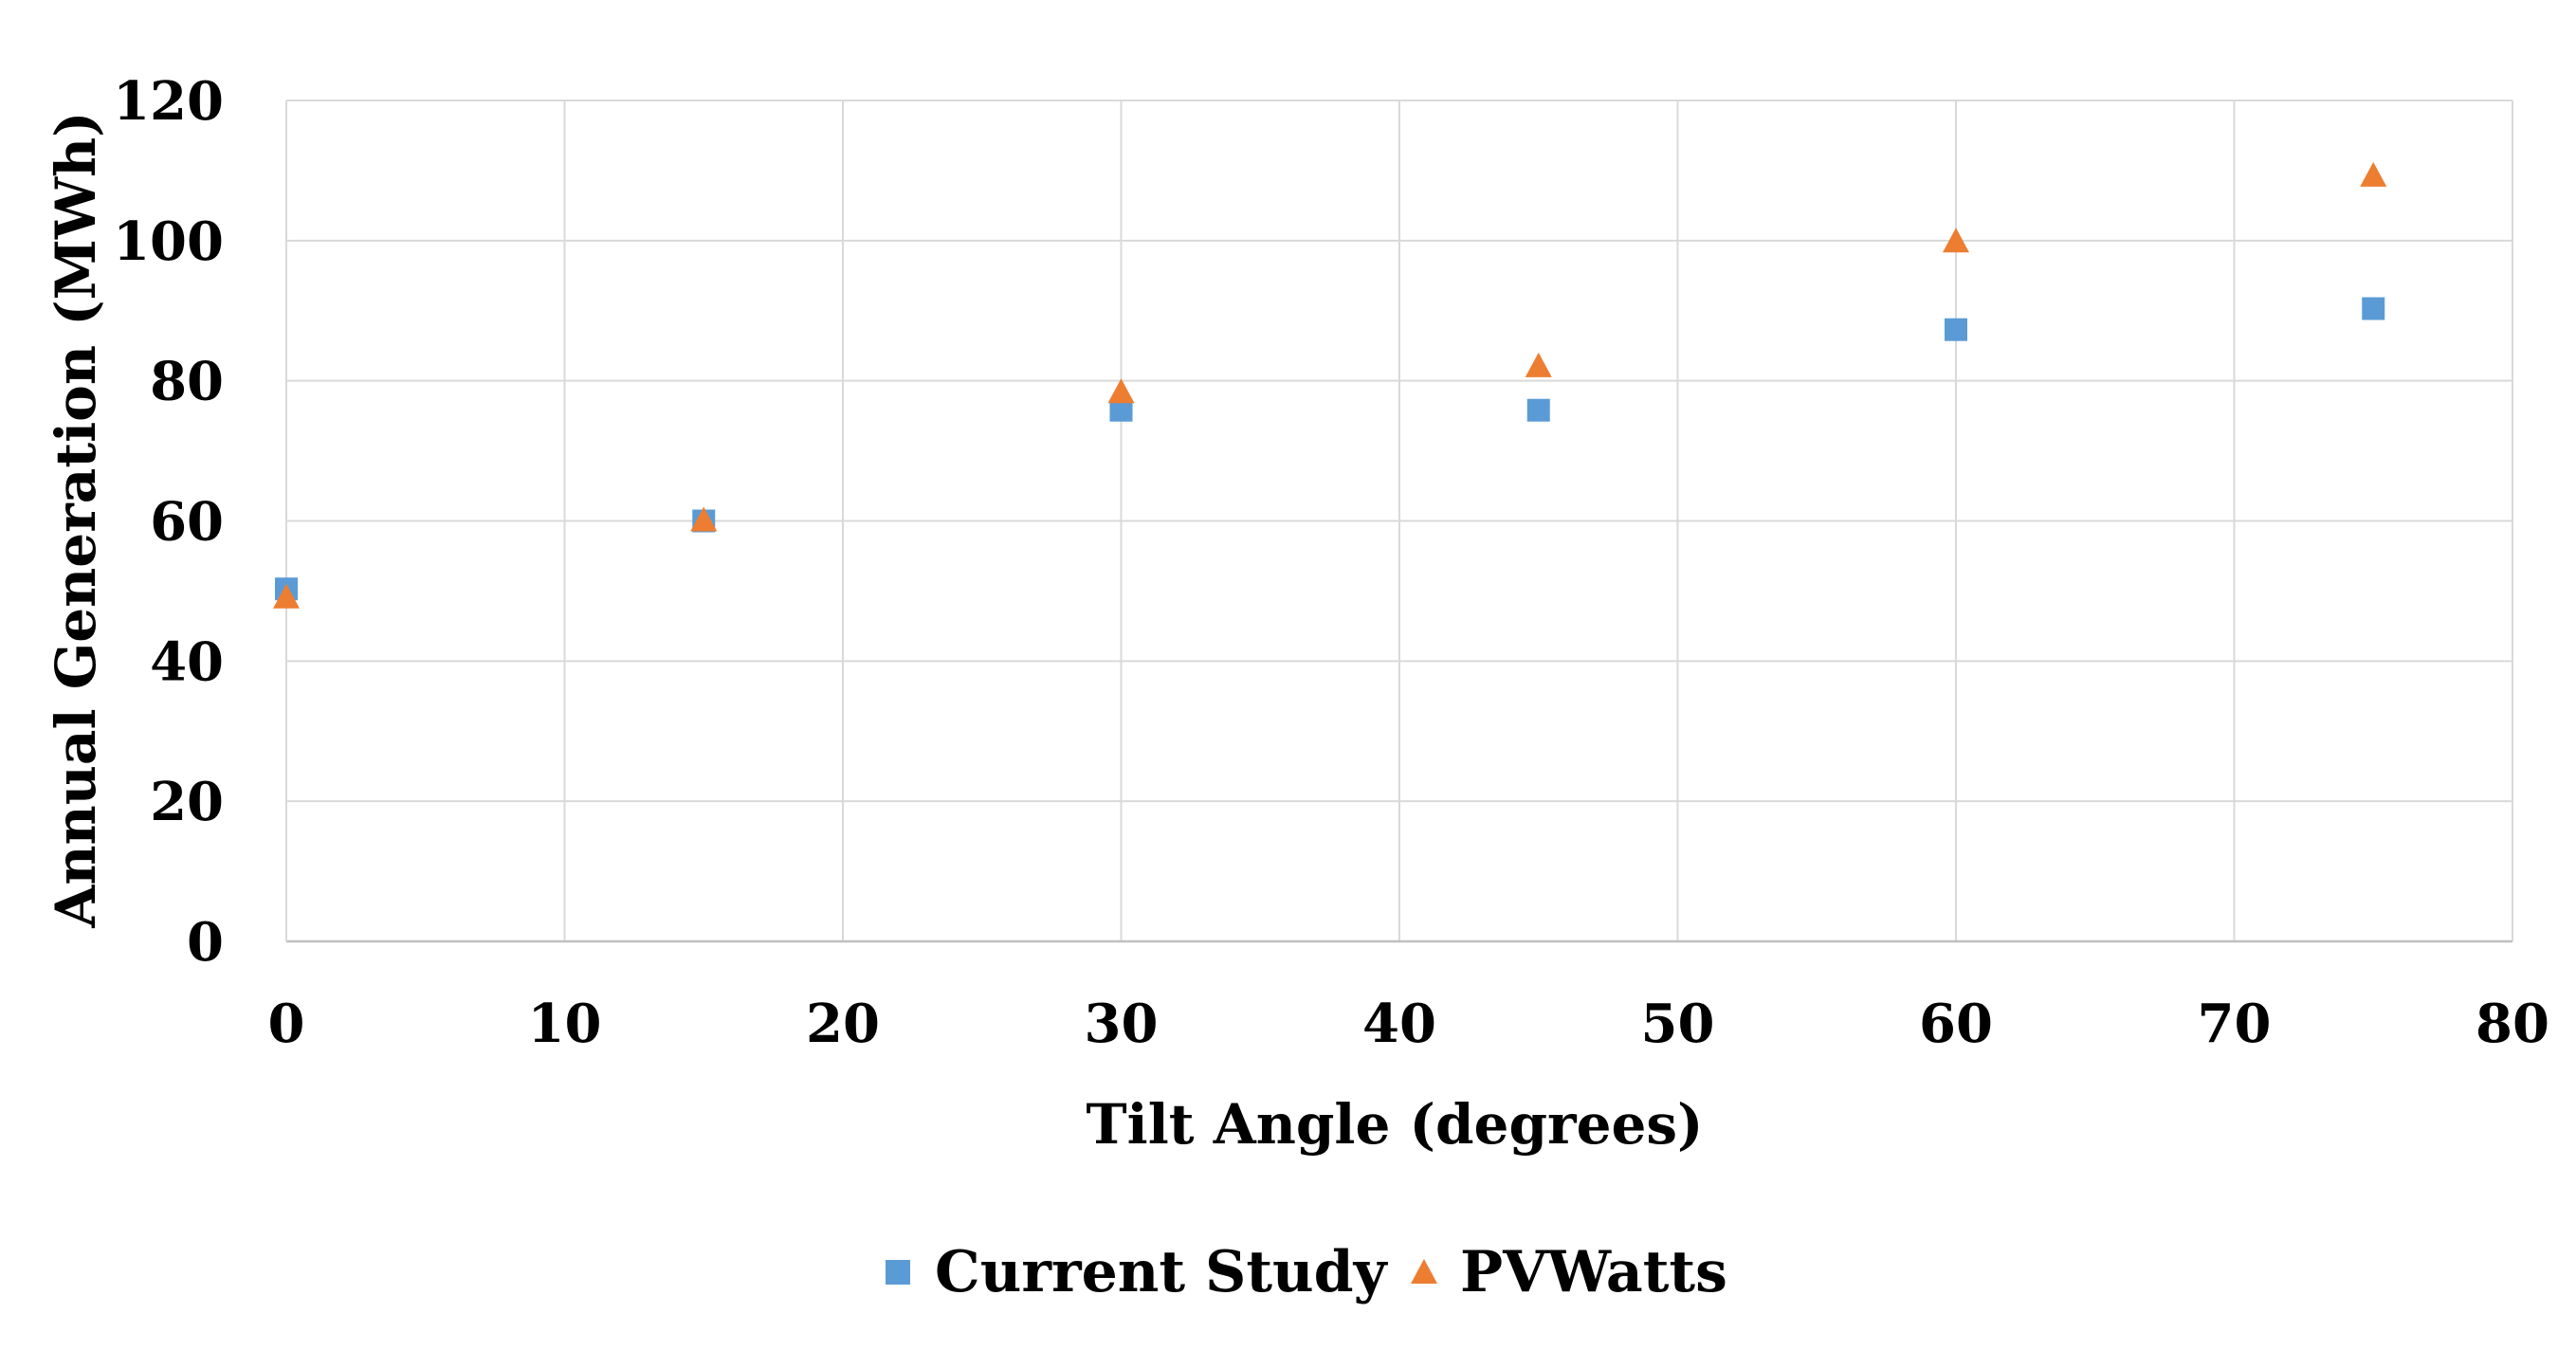 This screenshot has width=2576, height=1350. Describe the element at coordinates (168, 101) in the screenshot. I see `y-tick-label-120: 120` at that location.